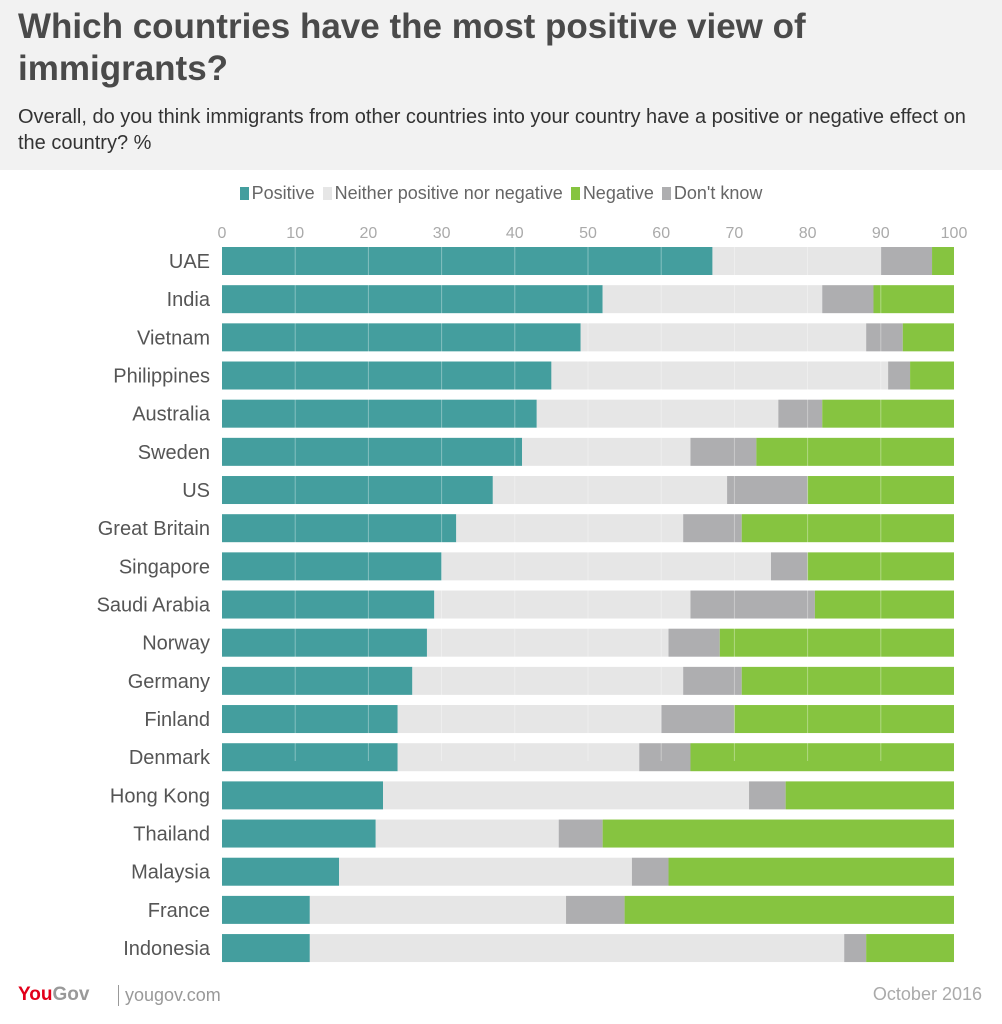 This screenshot has height=1024, width=1002. I want to click on legend-label: Positive, so click(283, 193).